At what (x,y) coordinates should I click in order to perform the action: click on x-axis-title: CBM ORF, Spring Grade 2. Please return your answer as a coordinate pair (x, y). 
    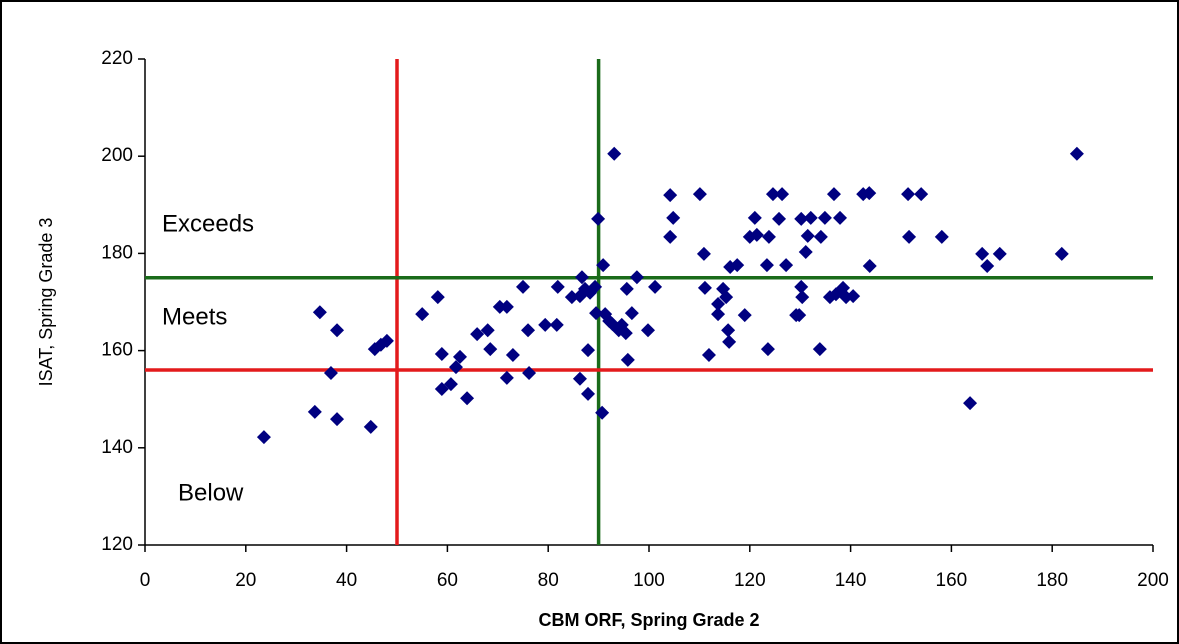
    Looking at the image, I should click on (648, 620).